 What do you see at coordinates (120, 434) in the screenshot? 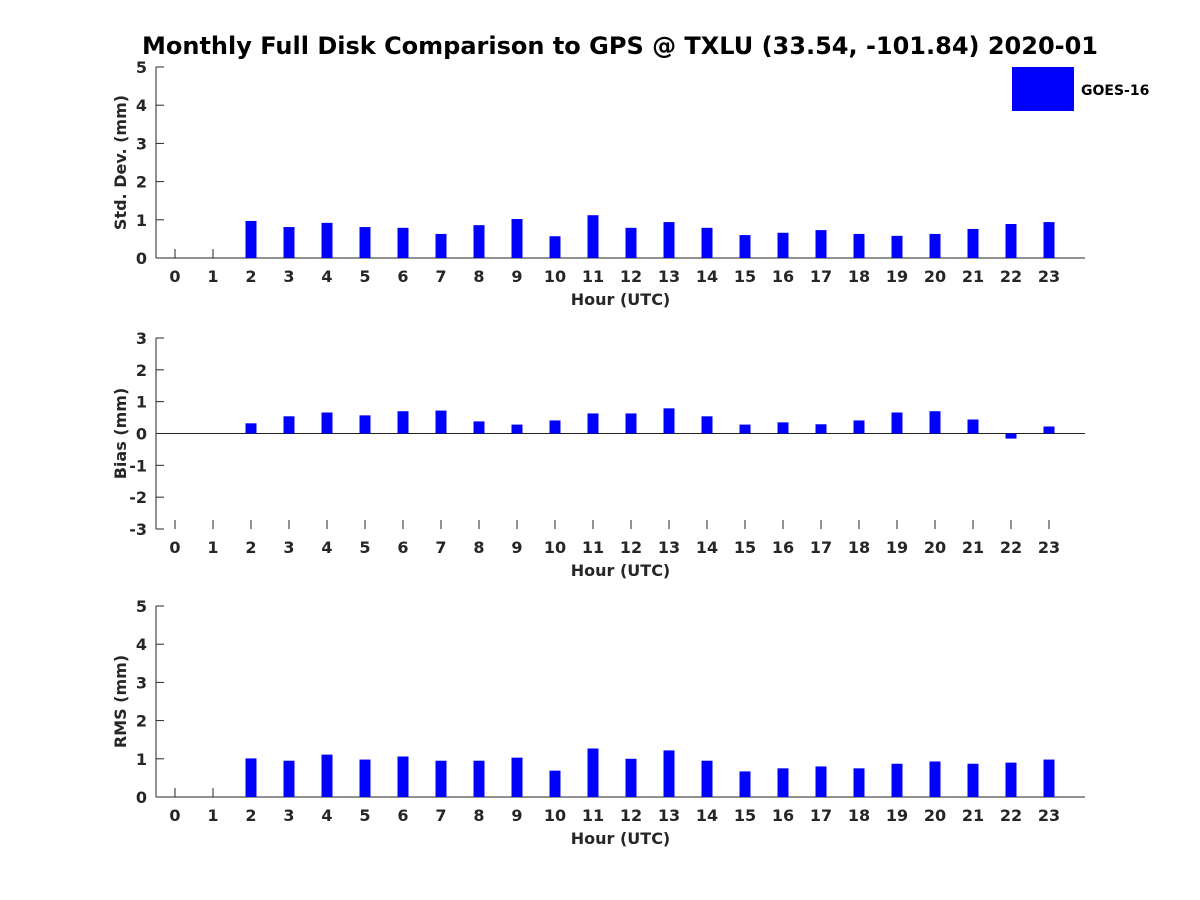
I see `y-axis-label: Bias (mm)` at bounding box center [120, 434].